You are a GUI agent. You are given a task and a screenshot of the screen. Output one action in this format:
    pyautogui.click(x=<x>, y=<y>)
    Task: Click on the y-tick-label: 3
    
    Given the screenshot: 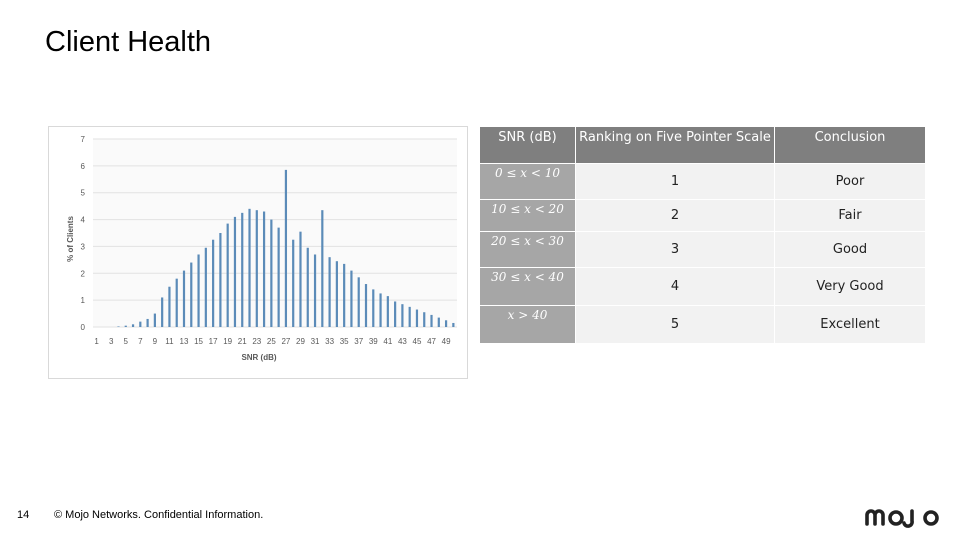 What is the action you would take?
    pyautogui.click(x=83, y=246)
    